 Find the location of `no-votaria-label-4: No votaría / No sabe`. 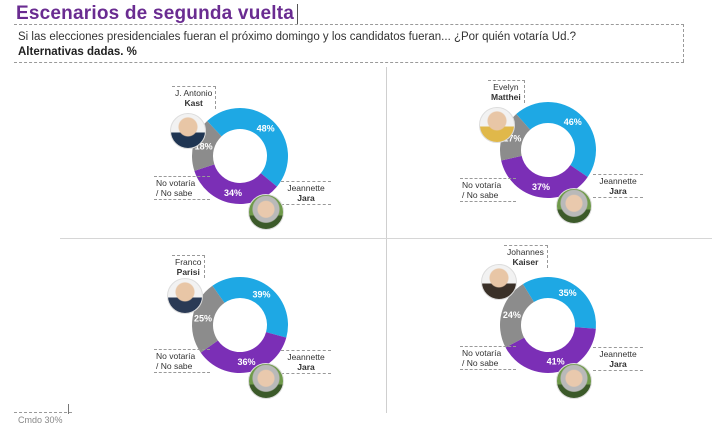

no-votaria-label-4: No votaría / No sabe is located at coordinates (488, 358).